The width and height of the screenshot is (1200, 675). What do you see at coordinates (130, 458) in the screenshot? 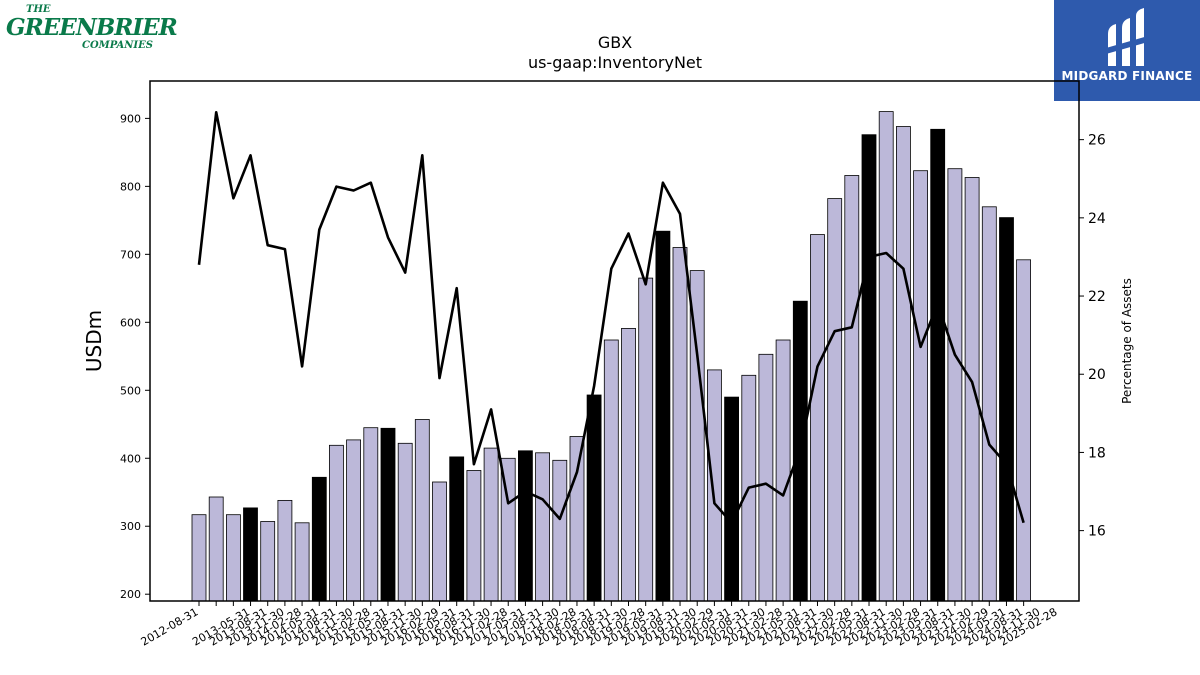
I see `y-tick-label: 400` at bounding box center [130, 458].